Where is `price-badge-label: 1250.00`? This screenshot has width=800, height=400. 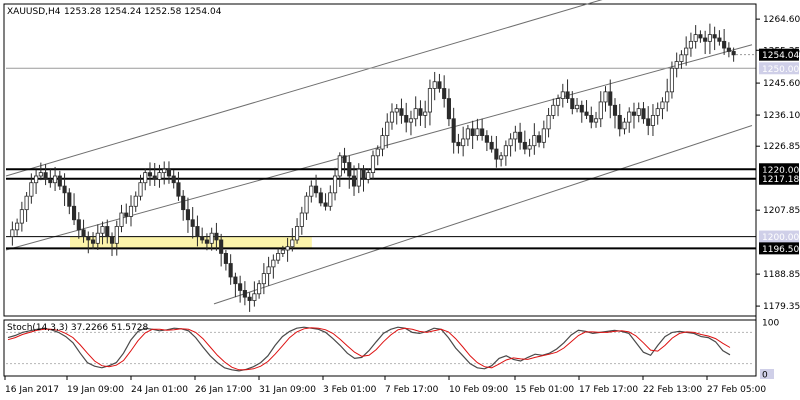 price-badge-label: 1250.00 is located at coordinates (780, 70).